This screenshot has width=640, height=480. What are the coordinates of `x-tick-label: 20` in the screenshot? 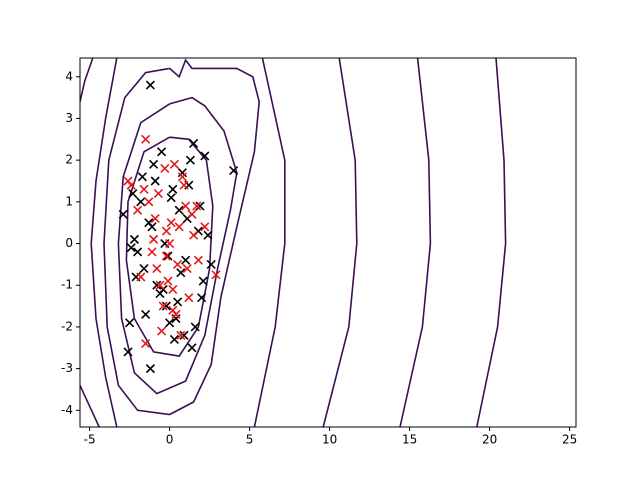 It's located at (489, 440).